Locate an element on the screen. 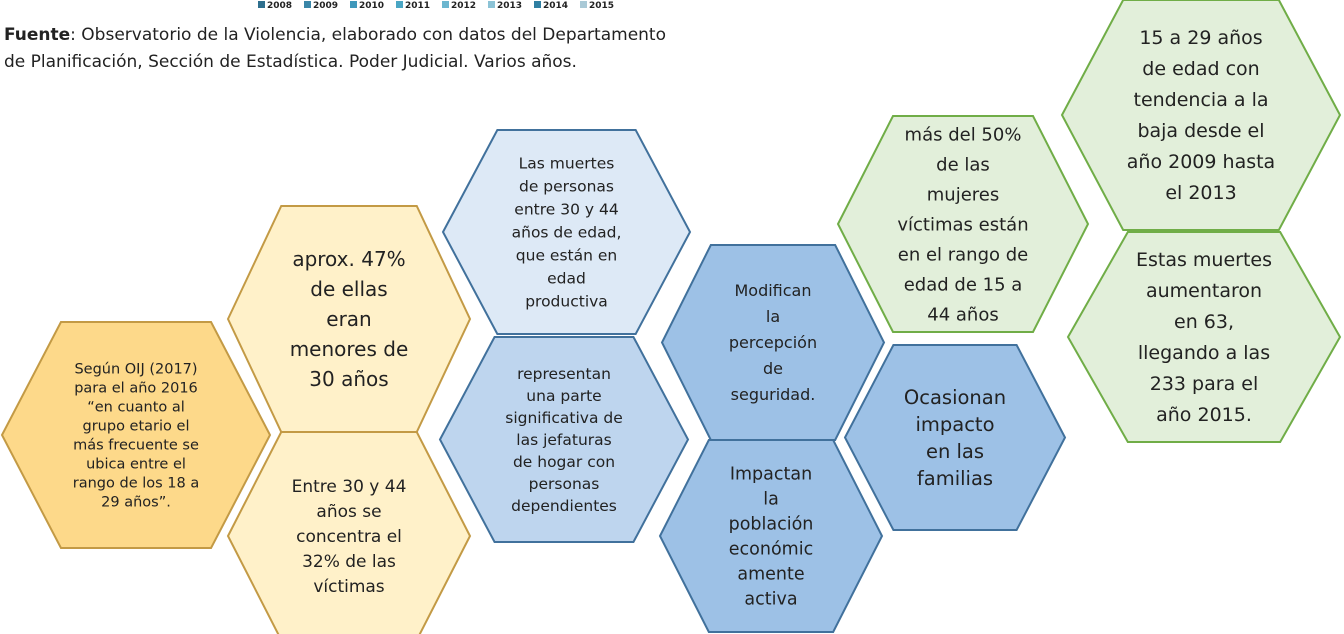  node-text-line: 233 para el is located at coordinates (1204, 384).